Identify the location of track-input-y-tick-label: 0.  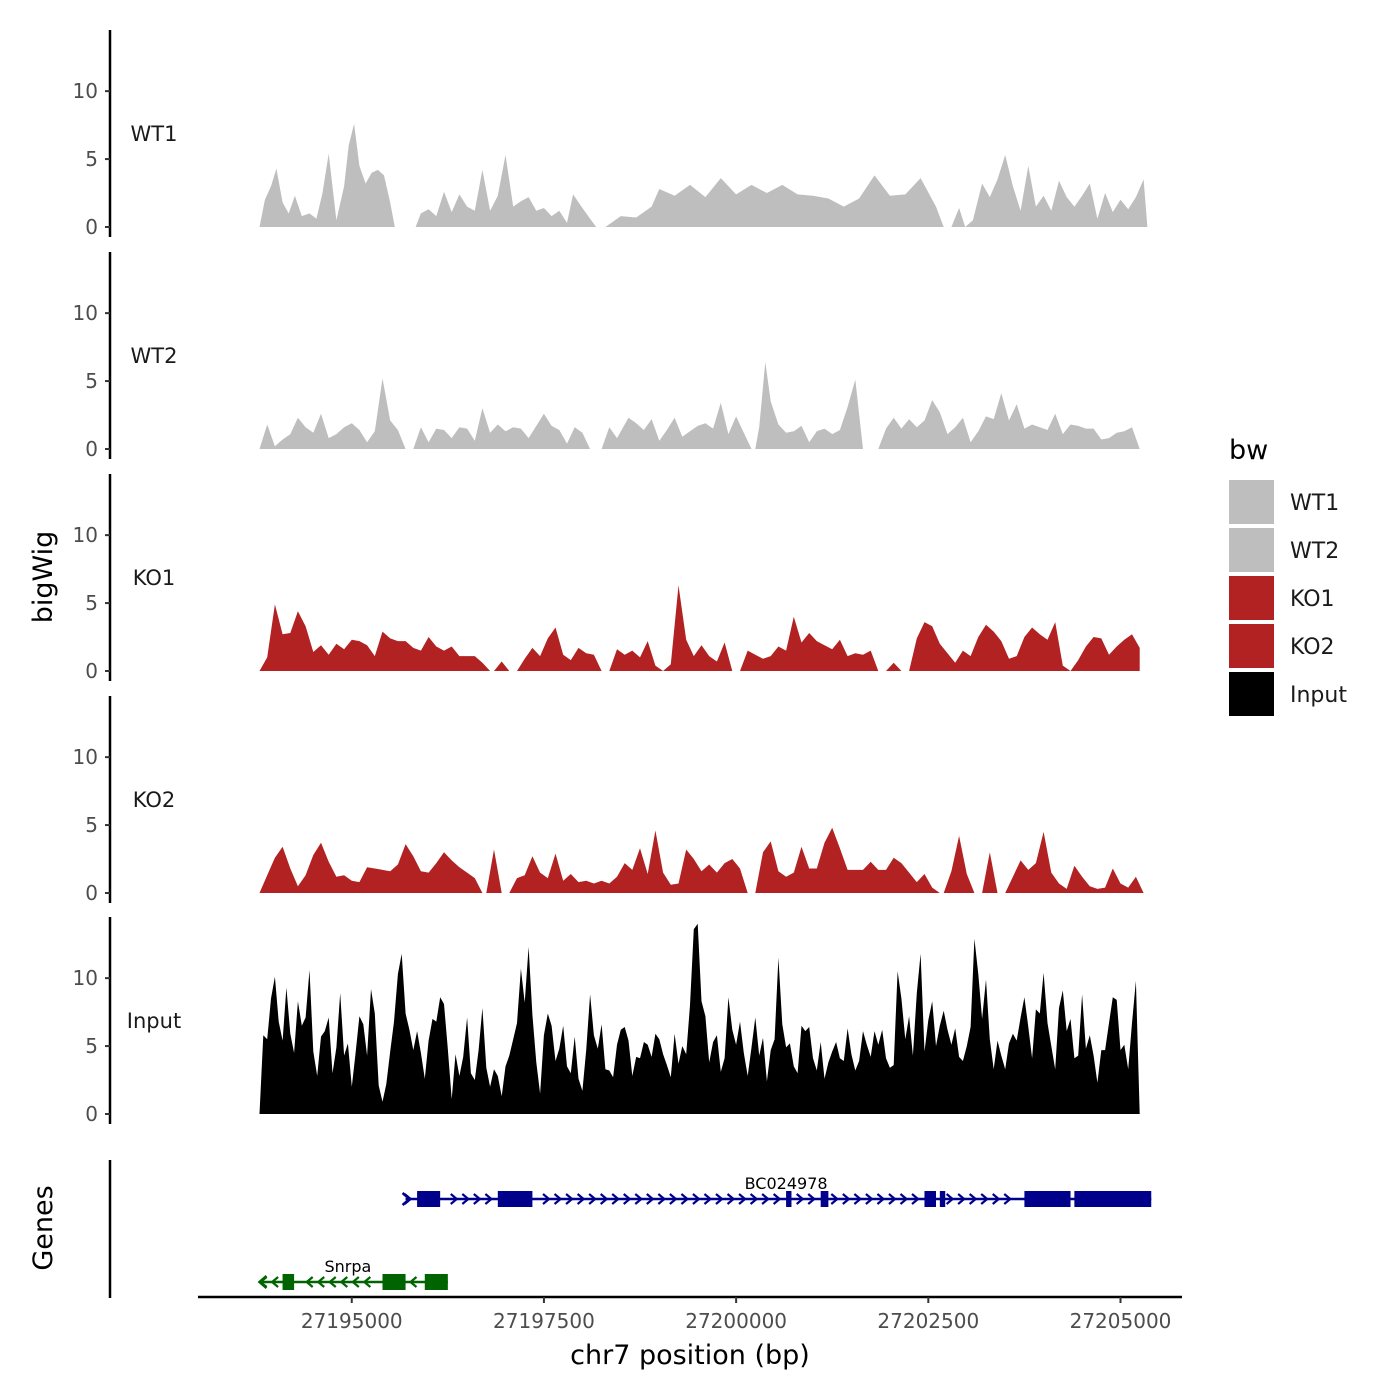
(91, 1114).